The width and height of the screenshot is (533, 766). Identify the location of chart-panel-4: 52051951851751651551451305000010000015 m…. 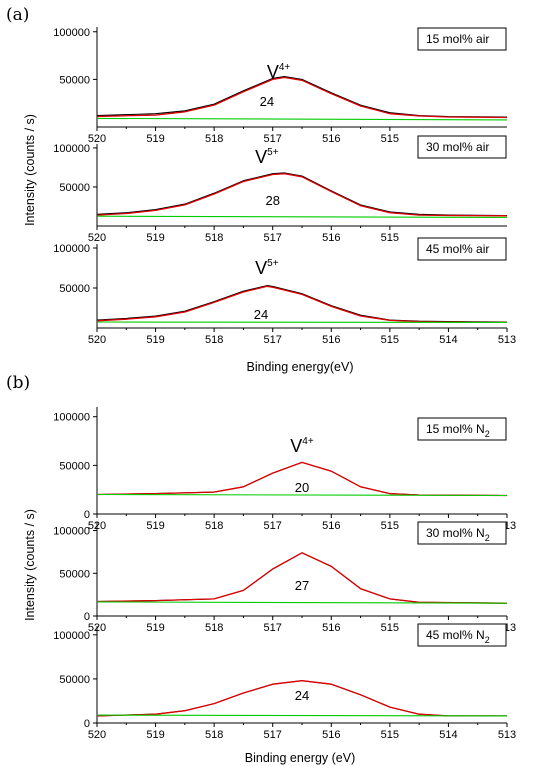
(284, 469).